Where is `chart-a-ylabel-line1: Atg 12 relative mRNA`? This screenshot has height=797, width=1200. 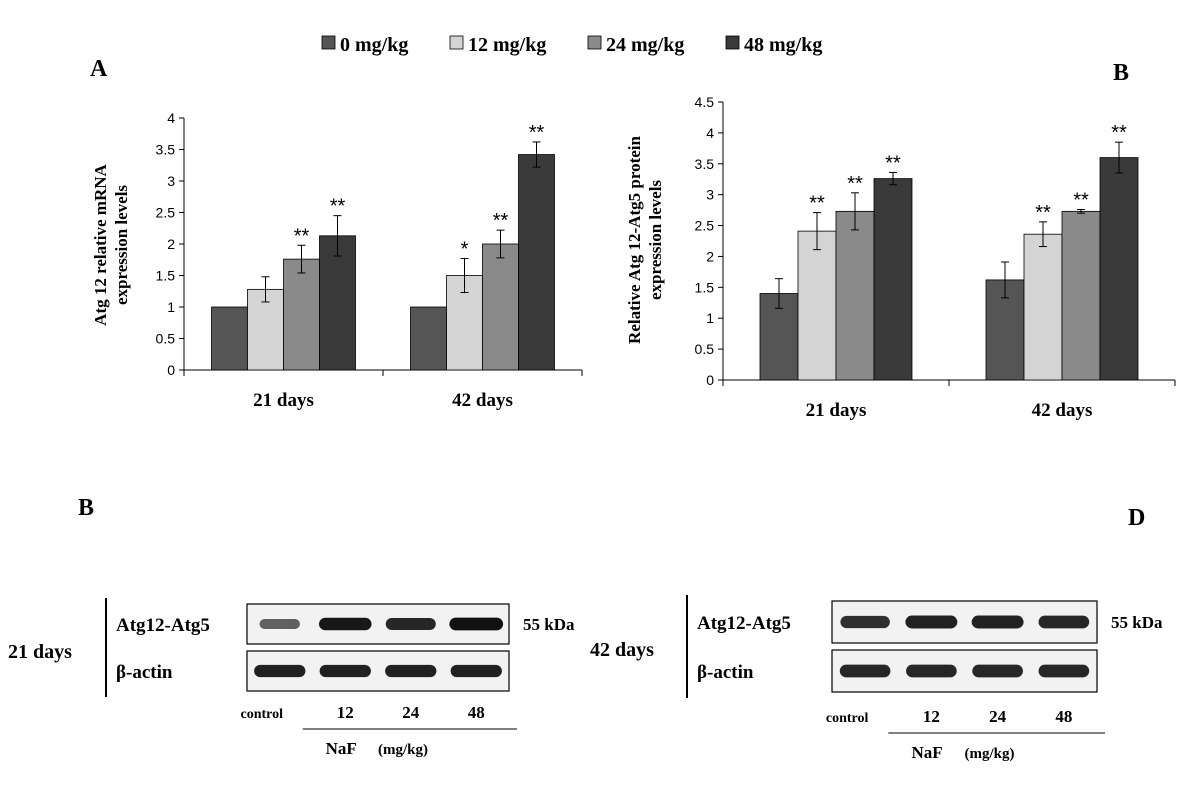 chart-a-ylabel-line1: Atg 12 relative mRNA is located at coordinates (100, 244).